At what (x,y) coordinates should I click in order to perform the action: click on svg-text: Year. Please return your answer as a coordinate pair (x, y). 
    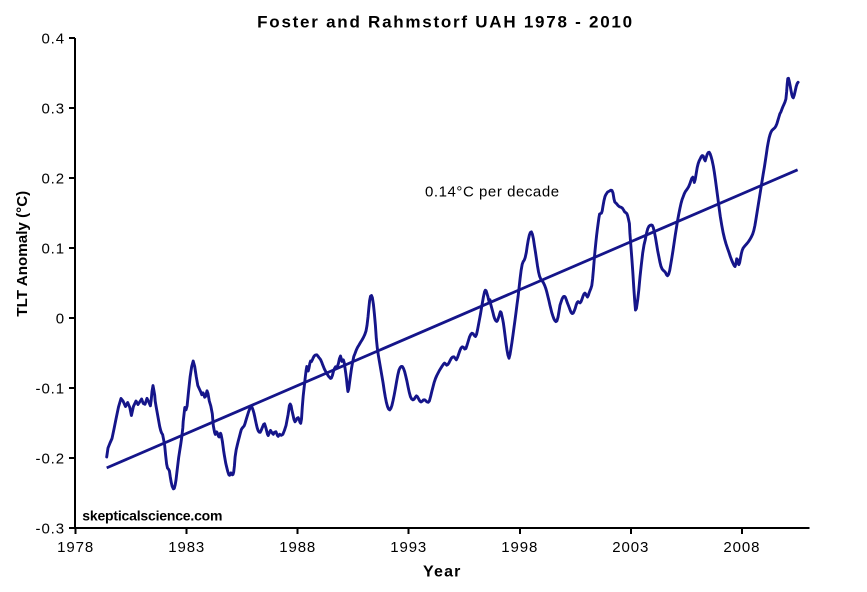
    Looking at the image, I should click on (442, 572).